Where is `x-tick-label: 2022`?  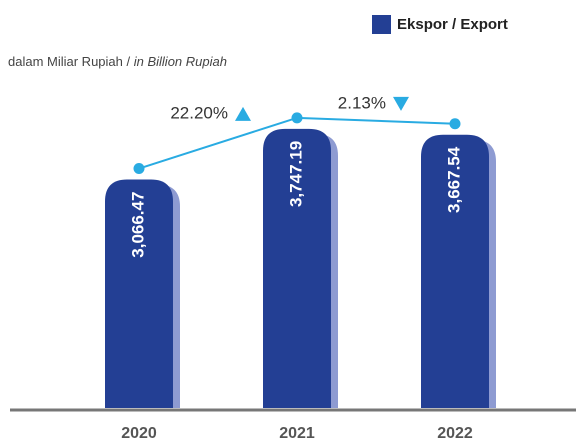
x-tick-label: 2022 is located at coordinates (455, 433).